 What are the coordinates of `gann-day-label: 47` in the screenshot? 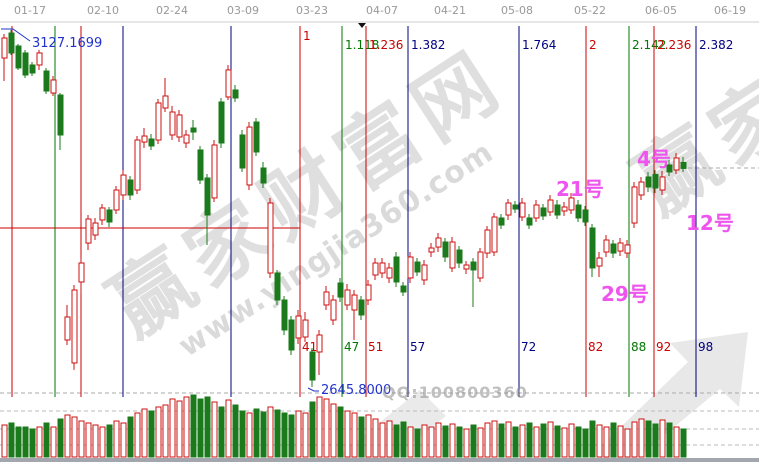 It's located at (351, 347).